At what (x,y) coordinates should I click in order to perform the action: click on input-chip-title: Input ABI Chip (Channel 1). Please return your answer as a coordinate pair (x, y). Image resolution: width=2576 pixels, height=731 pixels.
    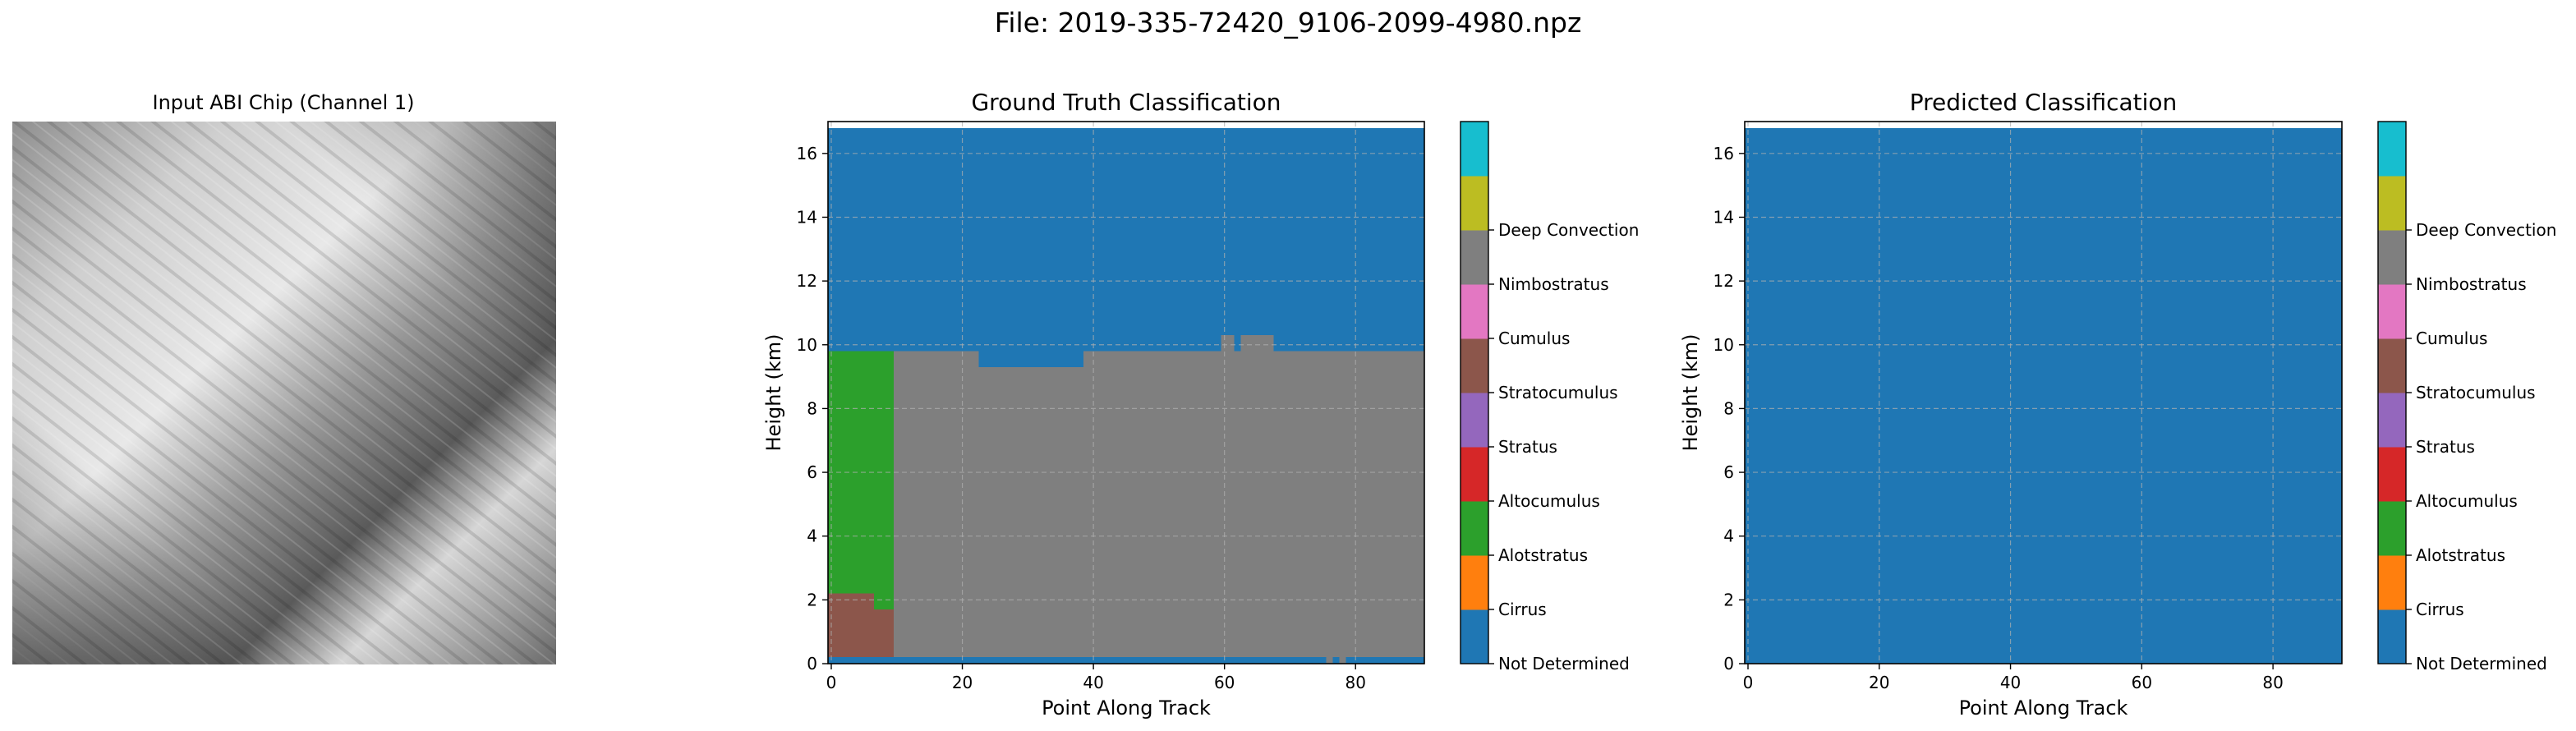
    Looking at the image, I should click on (283, 102).